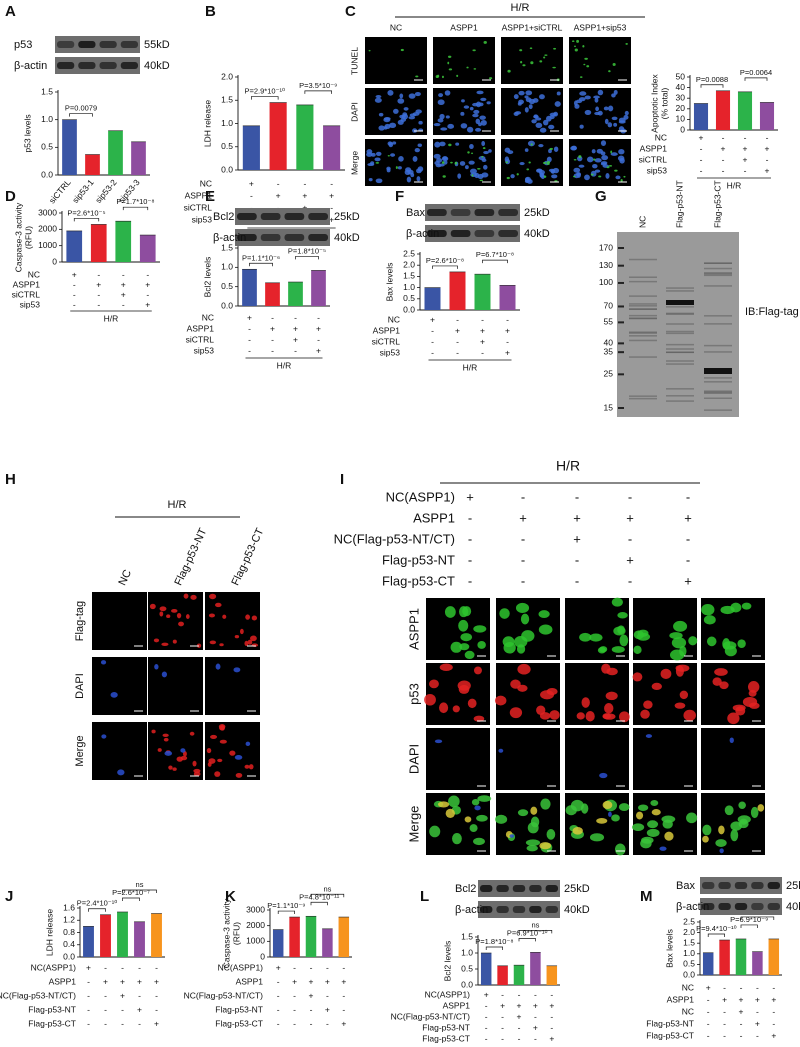  I want to click on row-label: Flag-tag, so click(80, 621).